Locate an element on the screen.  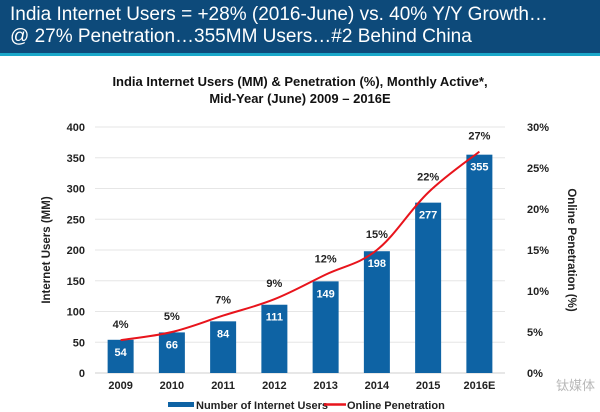
penetration-value-label: 27% is located at coordinates (479, 137).